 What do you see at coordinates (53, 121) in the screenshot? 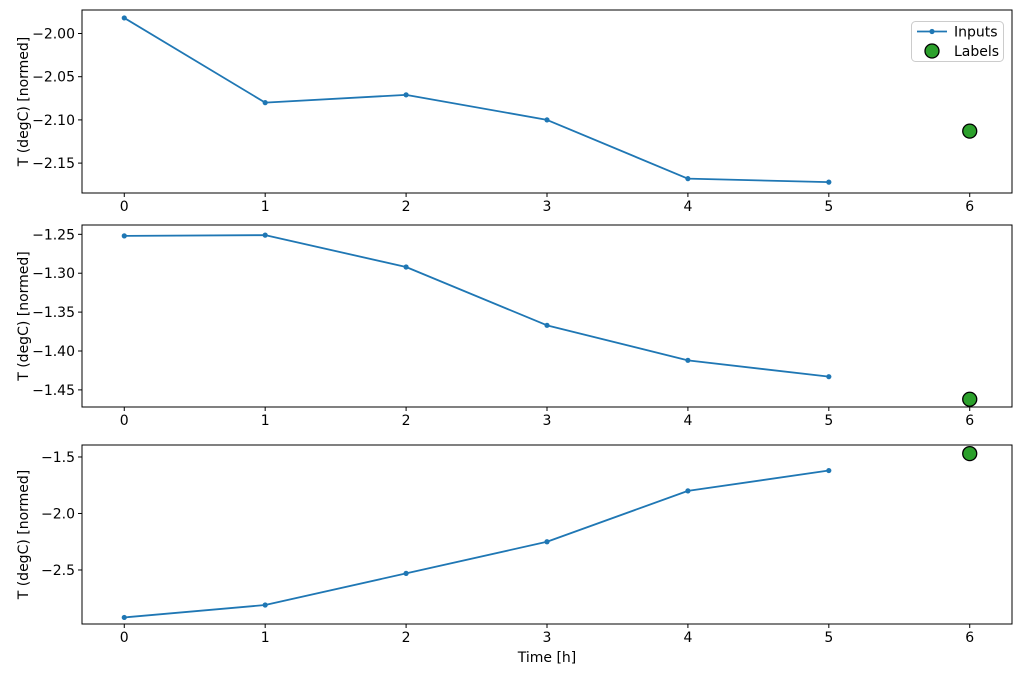
I see `y-tick-label: −2.10` at bounding box center [53, 121].